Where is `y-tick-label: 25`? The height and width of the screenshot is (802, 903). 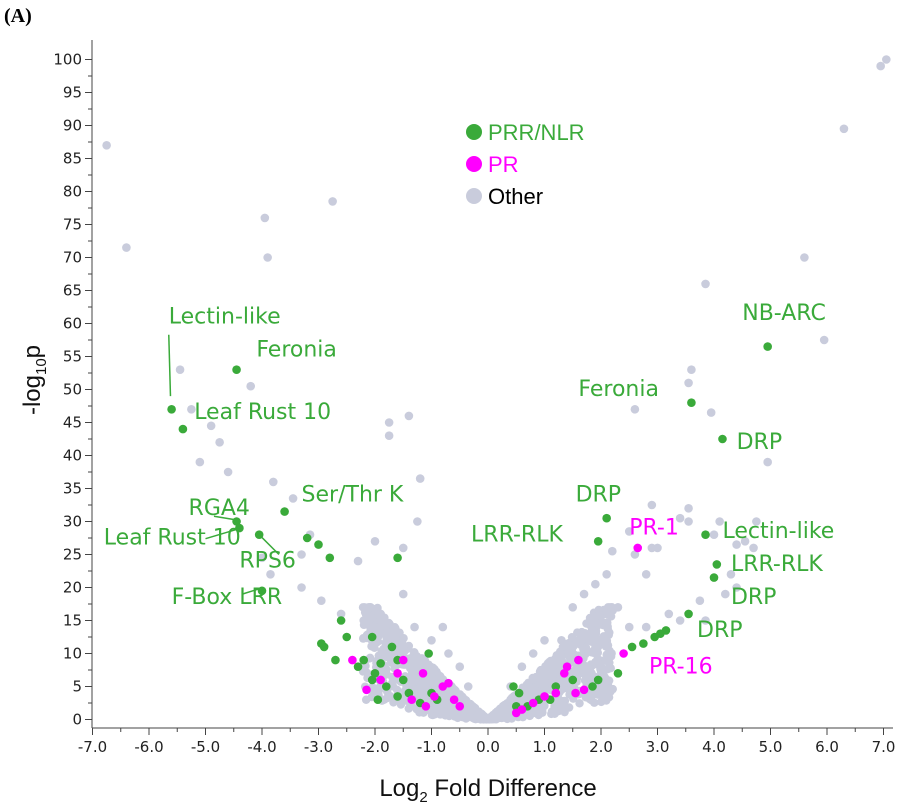
y-tick-label: 25 is located at coordinates (72, 555).